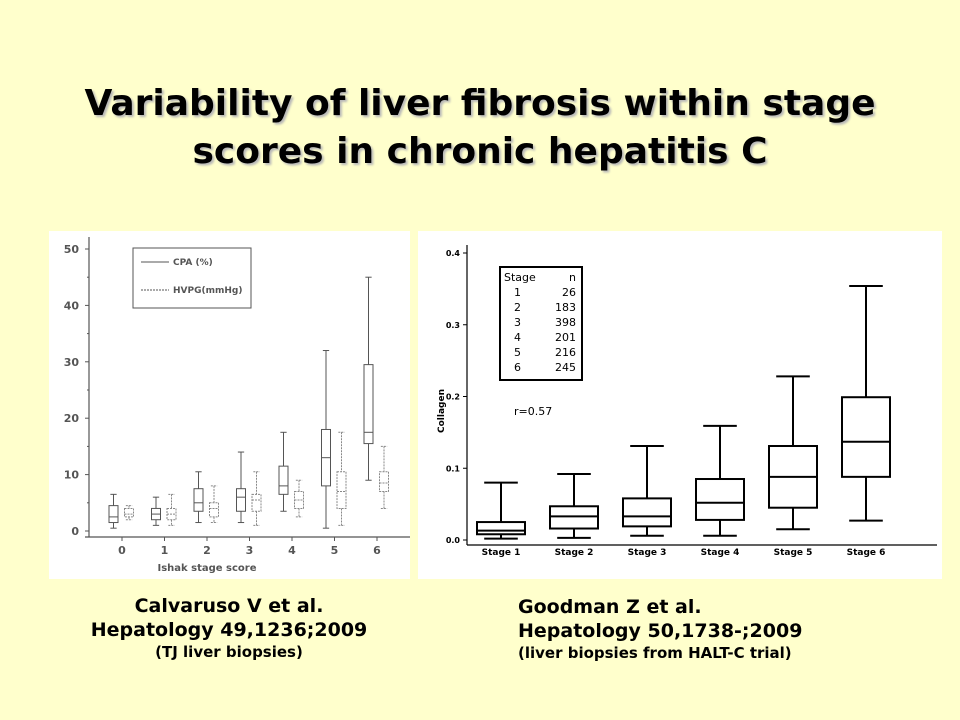 The image size is (960, 720). What do you see at coordinates (250, 550) in the screenshot?
I see `left-x-tick-label: 3` at bounding box center [250, 550].